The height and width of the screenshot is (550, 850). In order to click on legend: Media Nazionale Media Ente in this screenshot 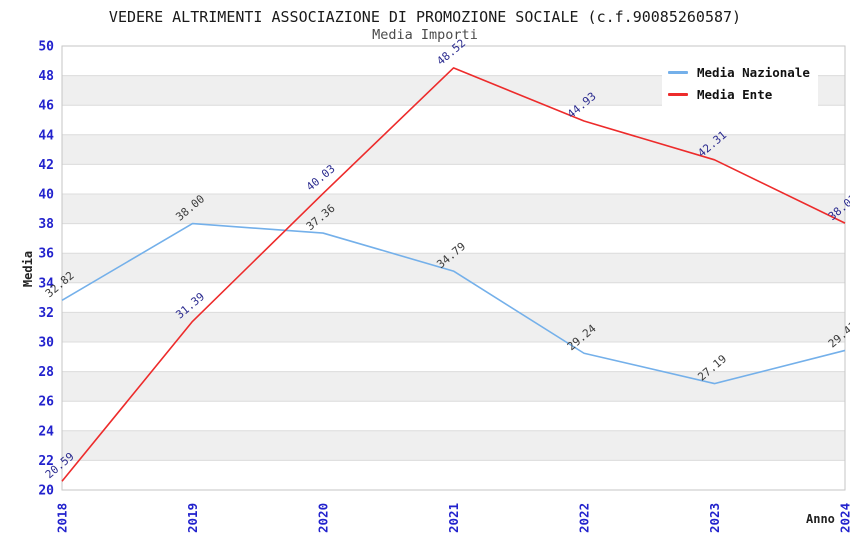, I will do `click(740, 83)`.